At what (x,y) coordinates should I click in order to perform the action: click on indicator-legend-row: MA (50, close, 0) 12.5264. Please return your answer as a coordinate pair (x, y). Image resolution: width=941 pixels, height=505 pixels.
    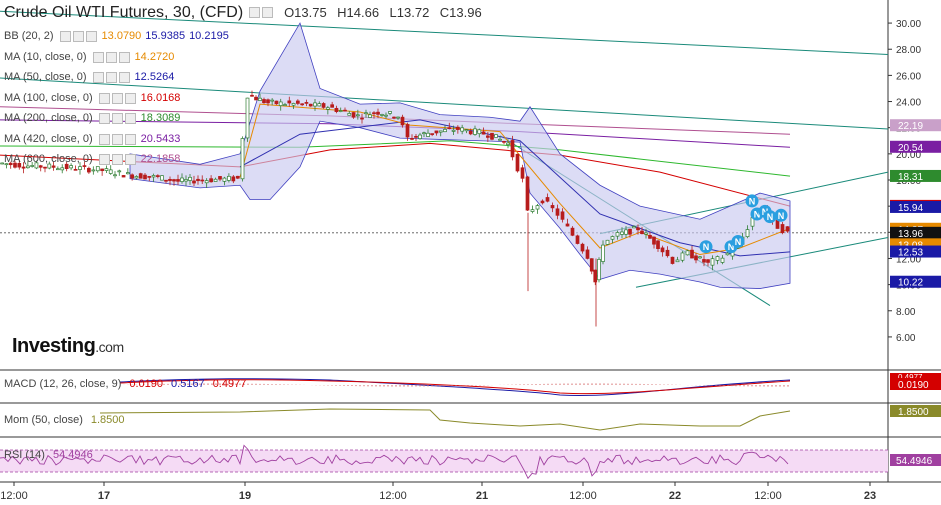
    Looking at the image, I should click on (89, 77).